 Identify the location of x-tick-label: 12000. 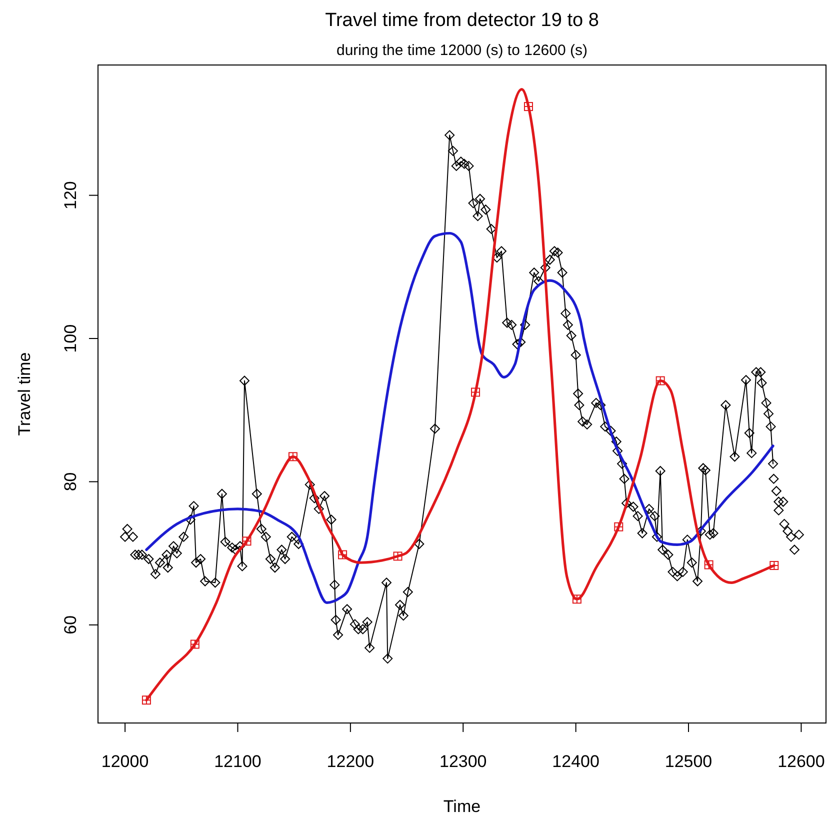
(125, 761).